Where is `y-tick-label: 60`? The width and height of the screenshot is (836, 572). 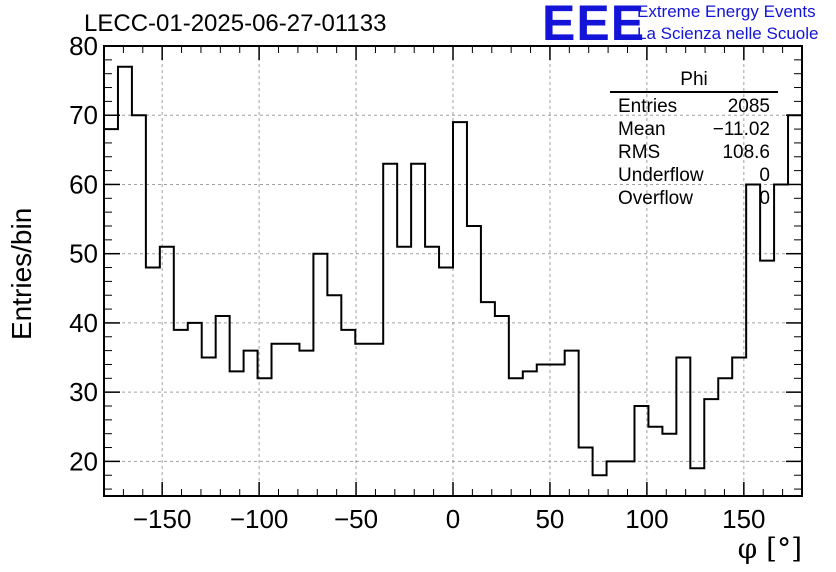
y-tick-label: 60 is located at coordinates (83, 184).